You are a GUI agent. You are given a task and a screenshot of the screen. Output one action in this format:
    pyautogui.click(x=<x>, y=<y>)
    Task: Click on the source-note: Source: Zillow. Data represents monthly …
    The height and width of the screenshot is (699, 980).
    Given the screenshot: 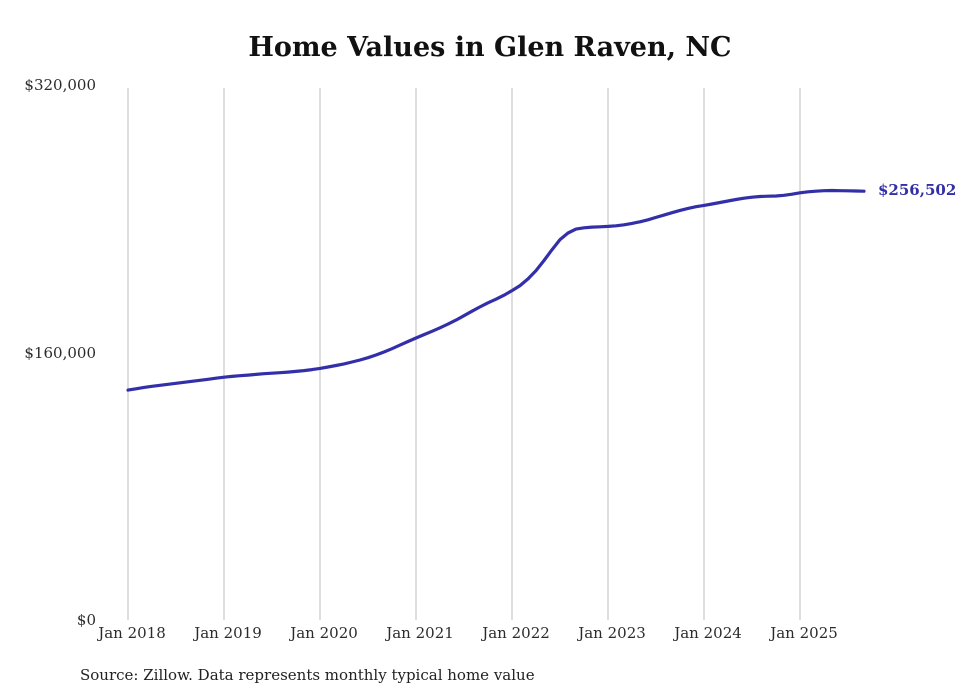 What is the action you would take?
    pyautogui.click(x=307, y=675)
    